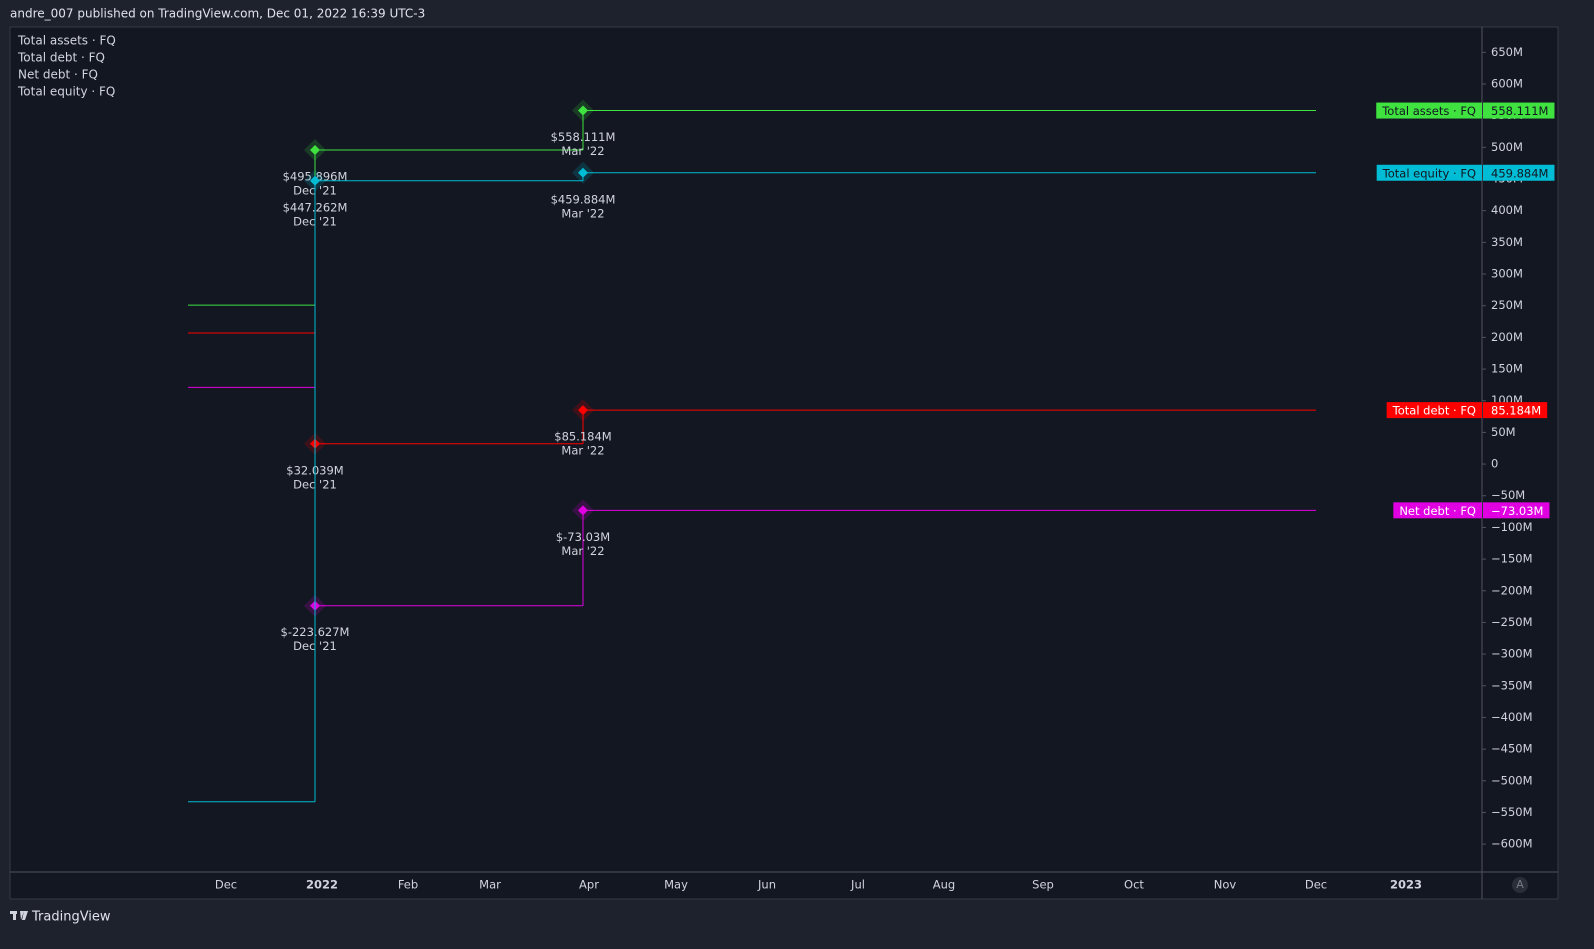 This screenshot has height=949, width=1594. What do you see at coordinates (1512, 812) in the screenshot?
I see `y-tick-label: −550M` at bounding box center [1512, 812].